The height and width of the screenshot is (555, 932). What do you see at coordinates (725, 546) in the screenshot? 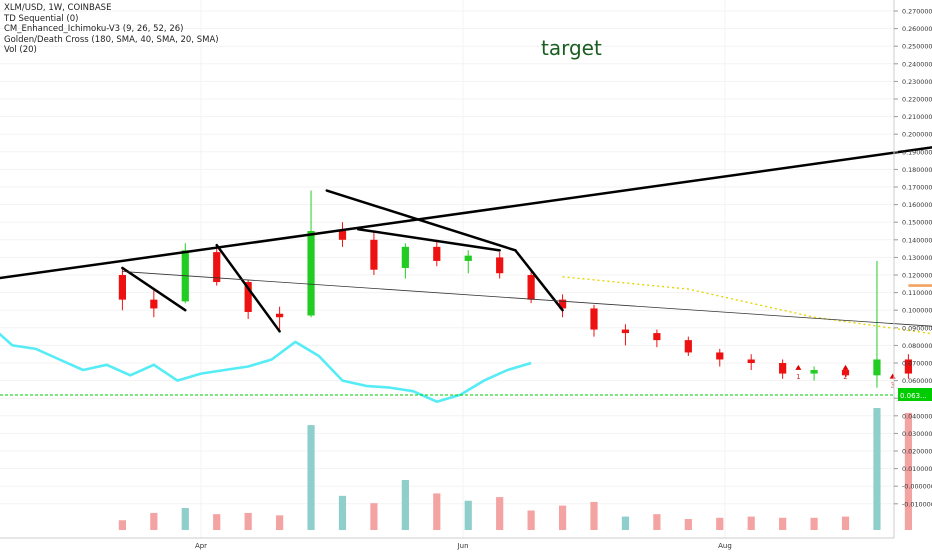
I see `x-tick-label: Aug` at bounding box center [725, 546].